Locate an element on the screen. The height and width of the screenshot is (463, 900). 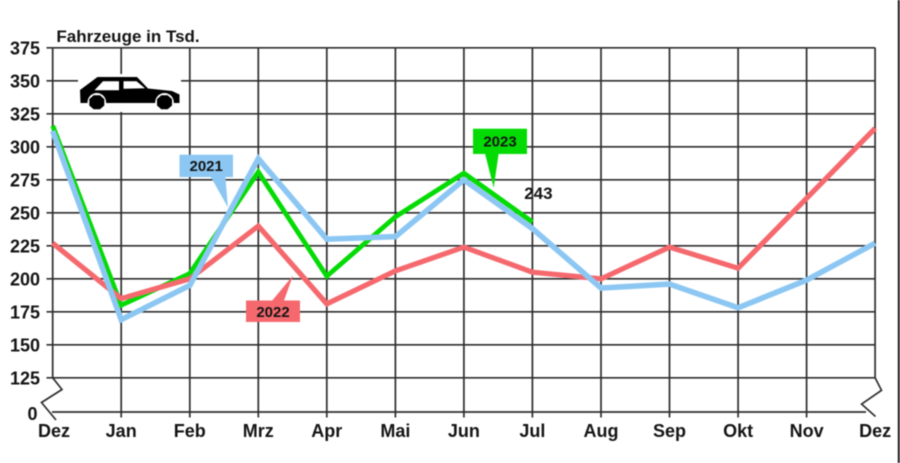
svg-text: 150 is located at coordinates (25, 345).